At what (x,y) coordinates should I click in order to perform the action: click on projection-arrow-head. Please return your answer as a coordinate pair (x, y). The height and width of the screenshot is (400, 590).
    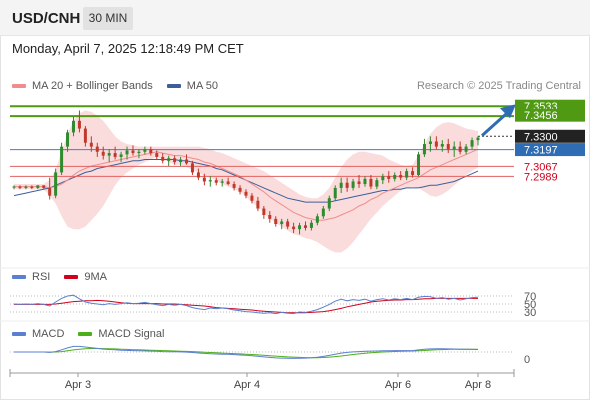
    Looking at the image, I should click on (508, 111).